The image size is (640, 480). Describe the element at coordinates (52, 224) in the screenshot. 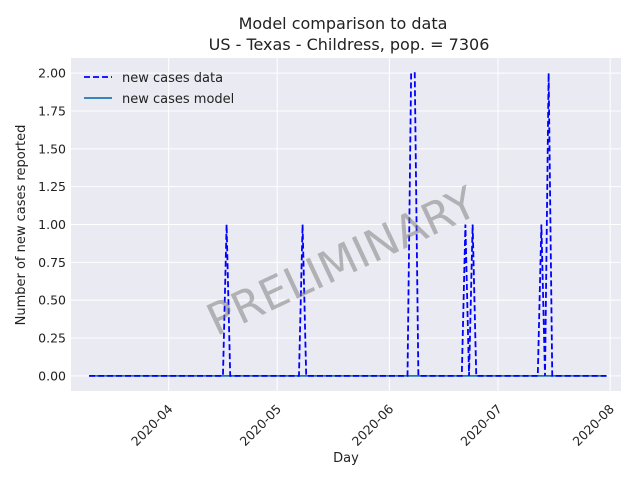

I see `y-tick-label: 1.00` at that location.